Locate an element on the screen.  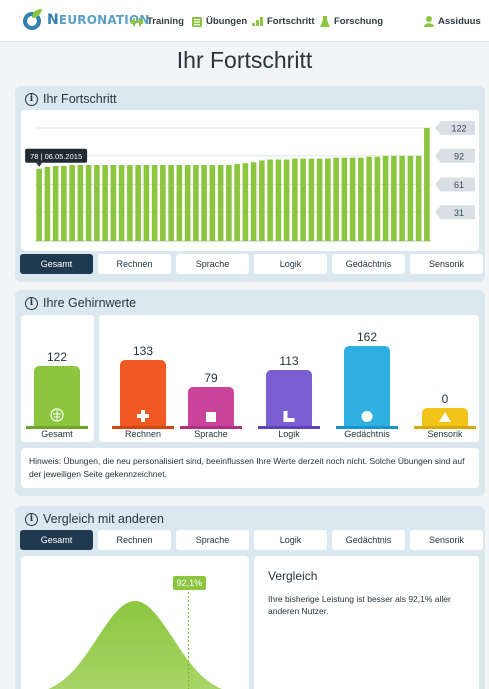
bar-tooltip: 78 | 06.05.2015 is located at coordinates (56, 157).